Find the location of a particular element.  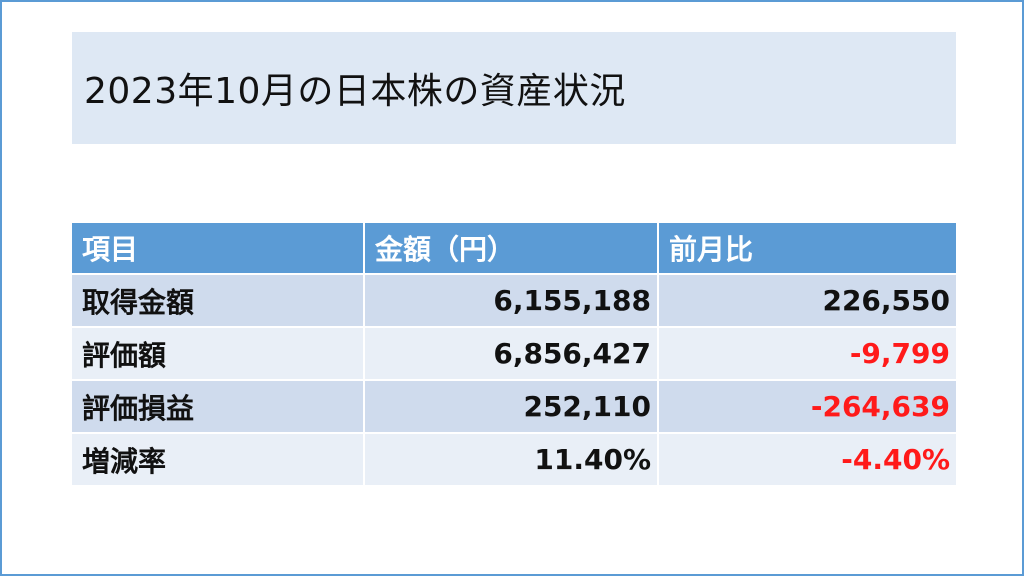

row-change: -264,639 is located at coordinates (807, 407).